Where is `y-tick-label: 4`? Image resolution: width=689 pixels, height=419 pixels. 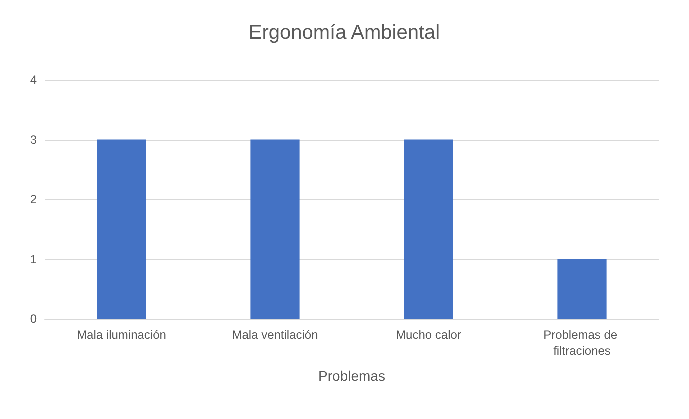
y-tick-label: 4 is located at coordinates (34, 80).